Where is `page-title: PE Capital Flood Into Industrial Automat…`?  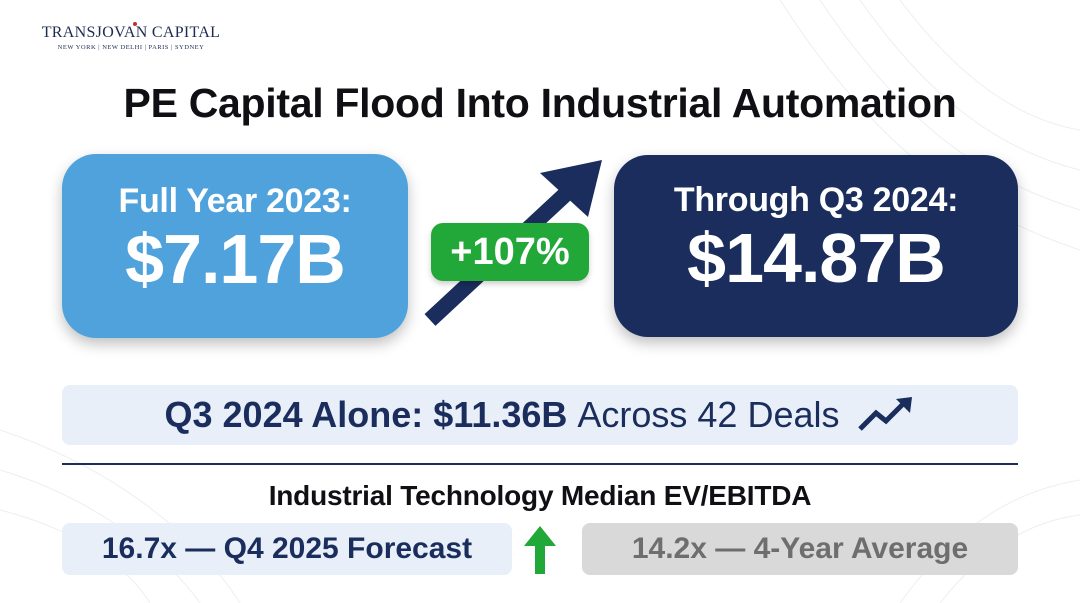
page-title: PE Capital Flood Into Industrial Automat… is located at coordinates (540, 103).